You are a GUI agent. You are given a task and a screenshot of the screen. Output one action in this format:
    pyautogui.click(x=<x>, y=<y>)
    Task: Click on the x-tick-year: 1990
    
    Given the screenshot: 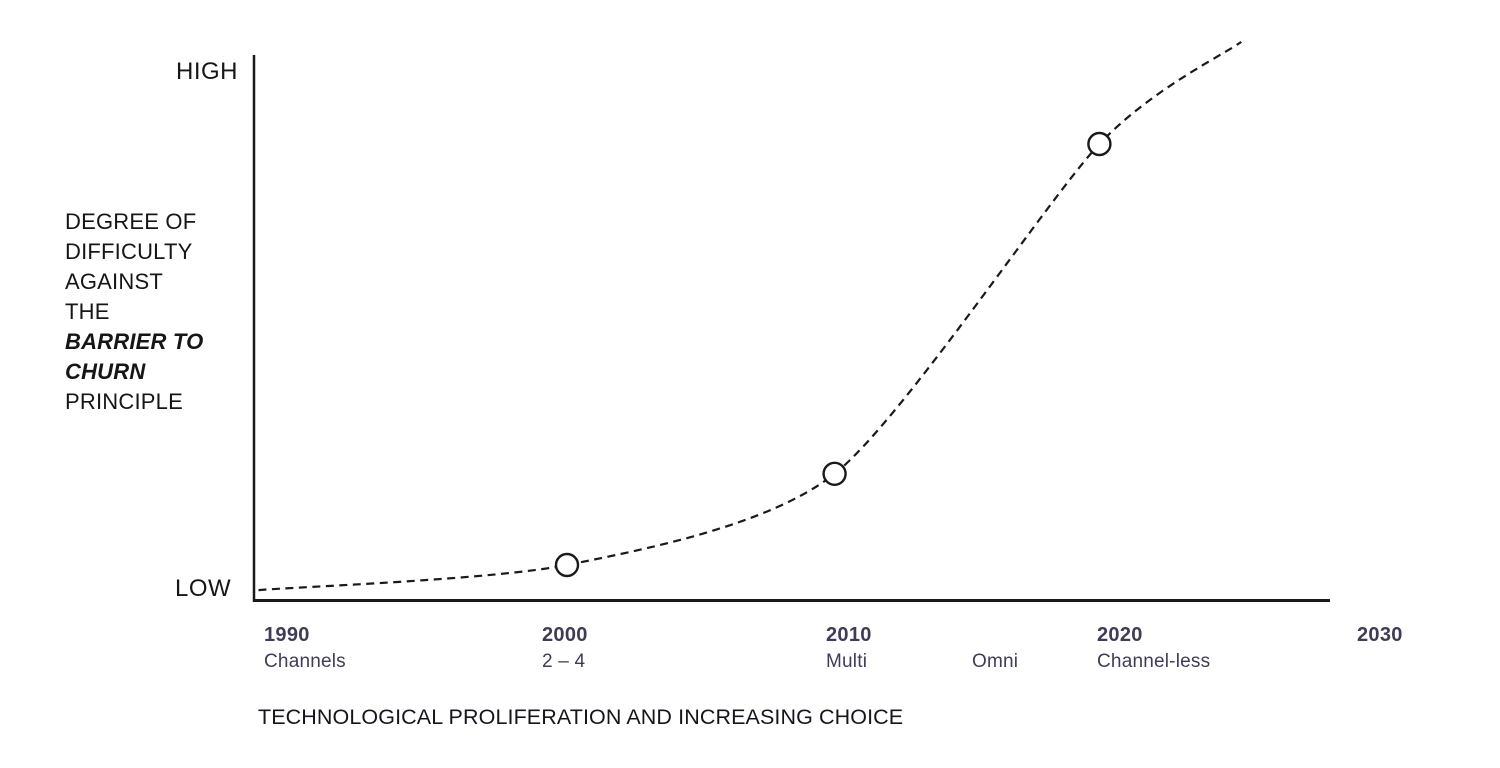 What is the action you would take?
    pyautogui.click(x=287, y=635)
    